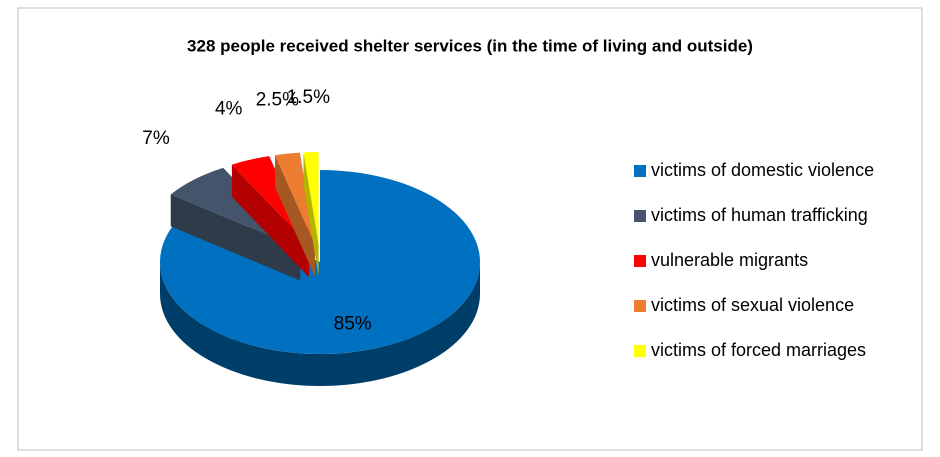 The width and height of the screenshot is (940, 457). Describe the element at coordinates (320, 324) in the screenshot. I see `slice-wall` at that location.